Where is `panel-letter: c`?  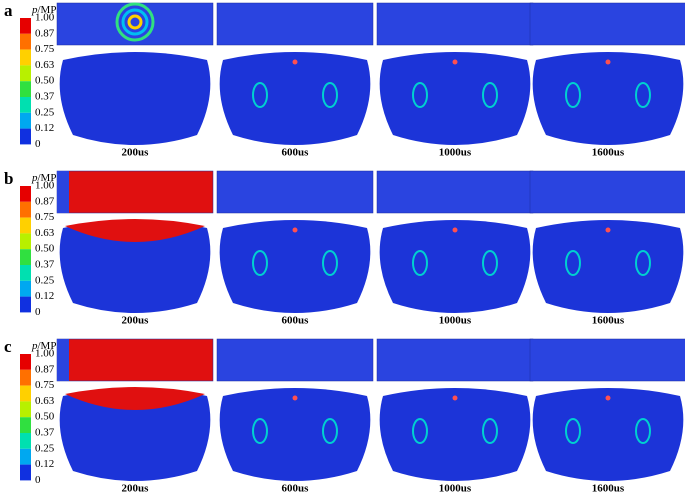 panel-letter: c is located at coordinates (8, 346).